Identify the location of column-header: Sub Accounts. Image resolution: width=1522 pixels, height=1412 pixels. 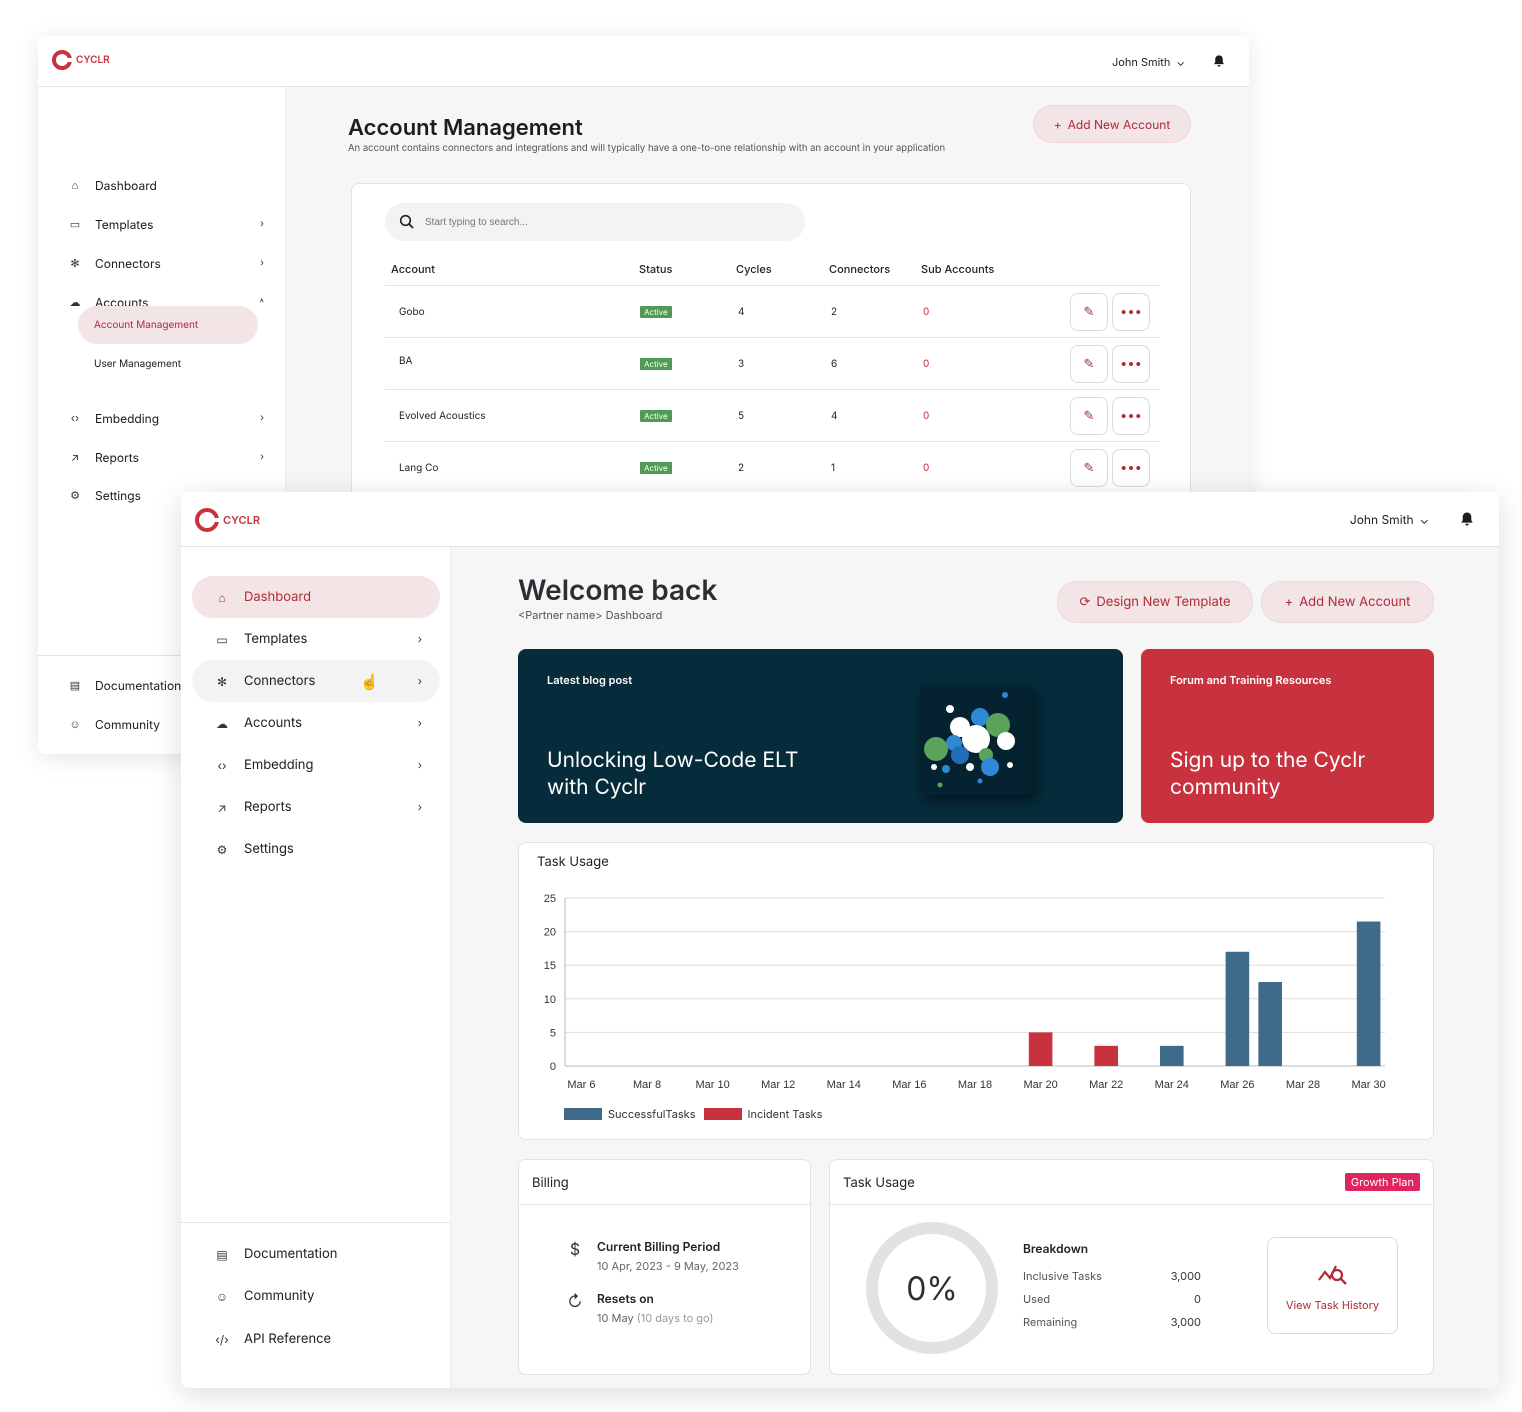
(958, 269).